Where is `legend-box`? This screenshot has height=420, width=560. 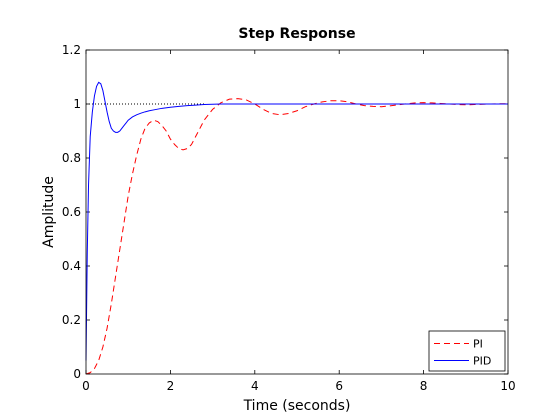
legend-box is located at coordinates (467, 351).